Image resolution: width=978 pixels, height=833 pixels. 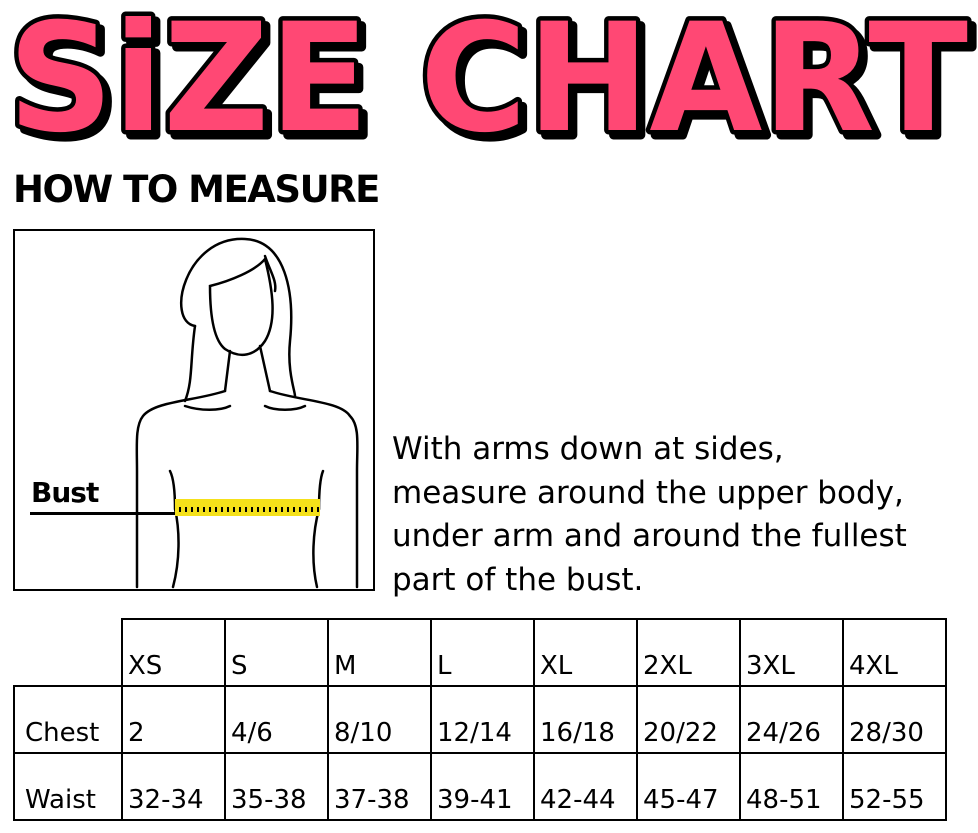 I want to click on table-cell: 32-34, so click(x=173, y=786).